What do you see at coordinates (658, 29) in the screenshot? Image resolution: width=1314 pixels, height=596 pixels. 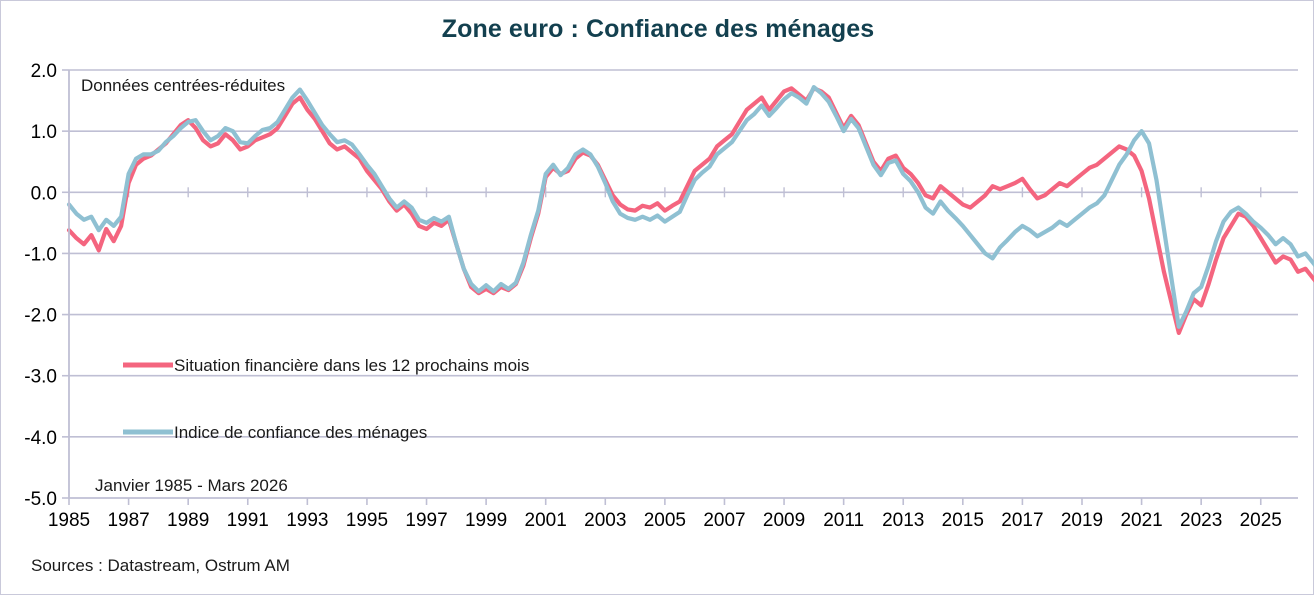 I see `chart-title: Zone euro : Confiance des ménages` at bounding box center [658, 29].